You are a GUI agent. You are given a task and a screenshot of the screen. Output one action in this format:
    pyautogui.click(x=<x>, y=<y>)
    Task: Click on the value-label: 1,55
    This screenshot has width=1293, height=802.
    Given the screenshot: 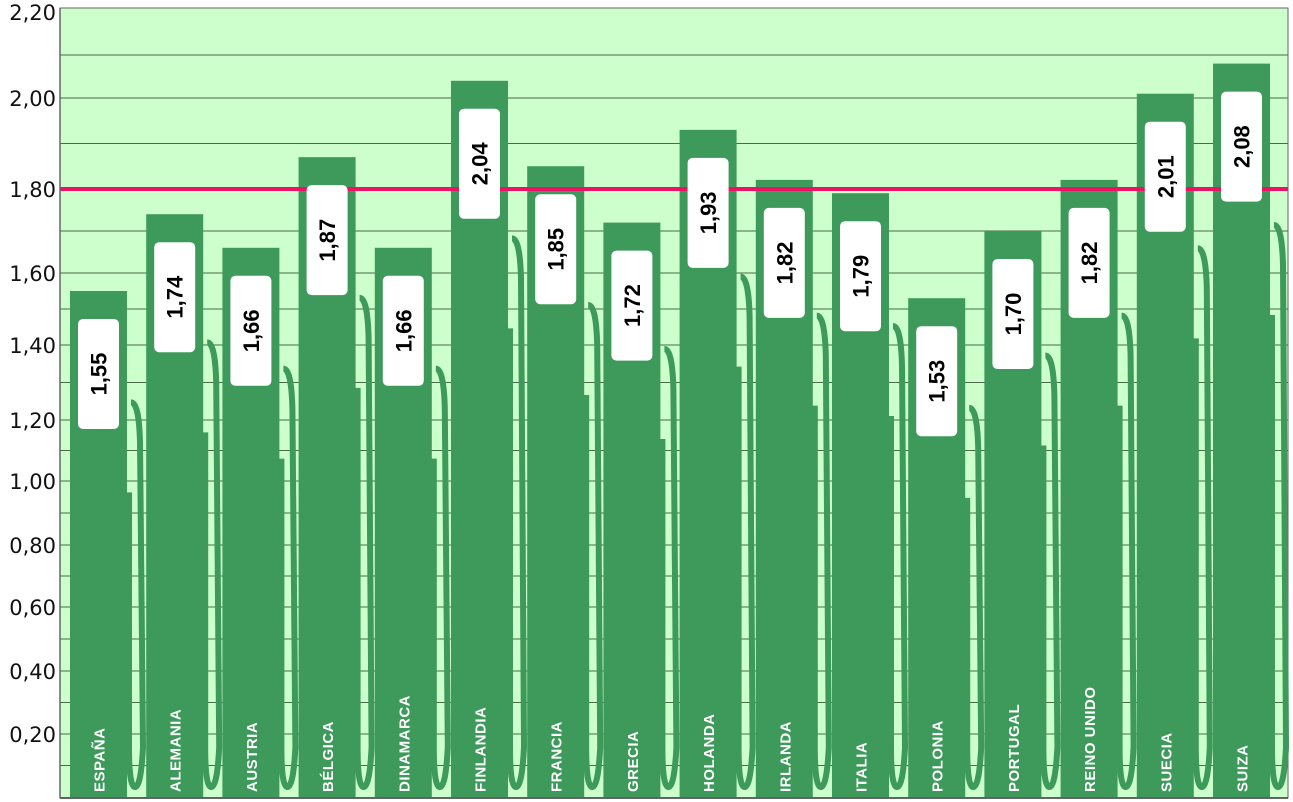 What is the action you would take?
    pyautogui.click(x=99, y=374)
    